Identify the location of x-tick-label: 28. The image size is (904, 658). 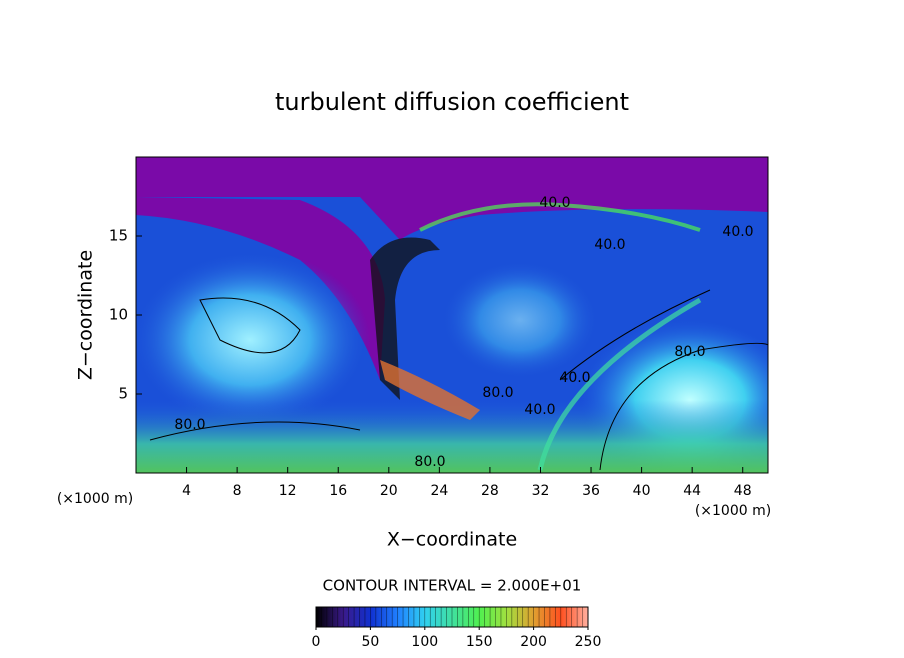
(490, 491).